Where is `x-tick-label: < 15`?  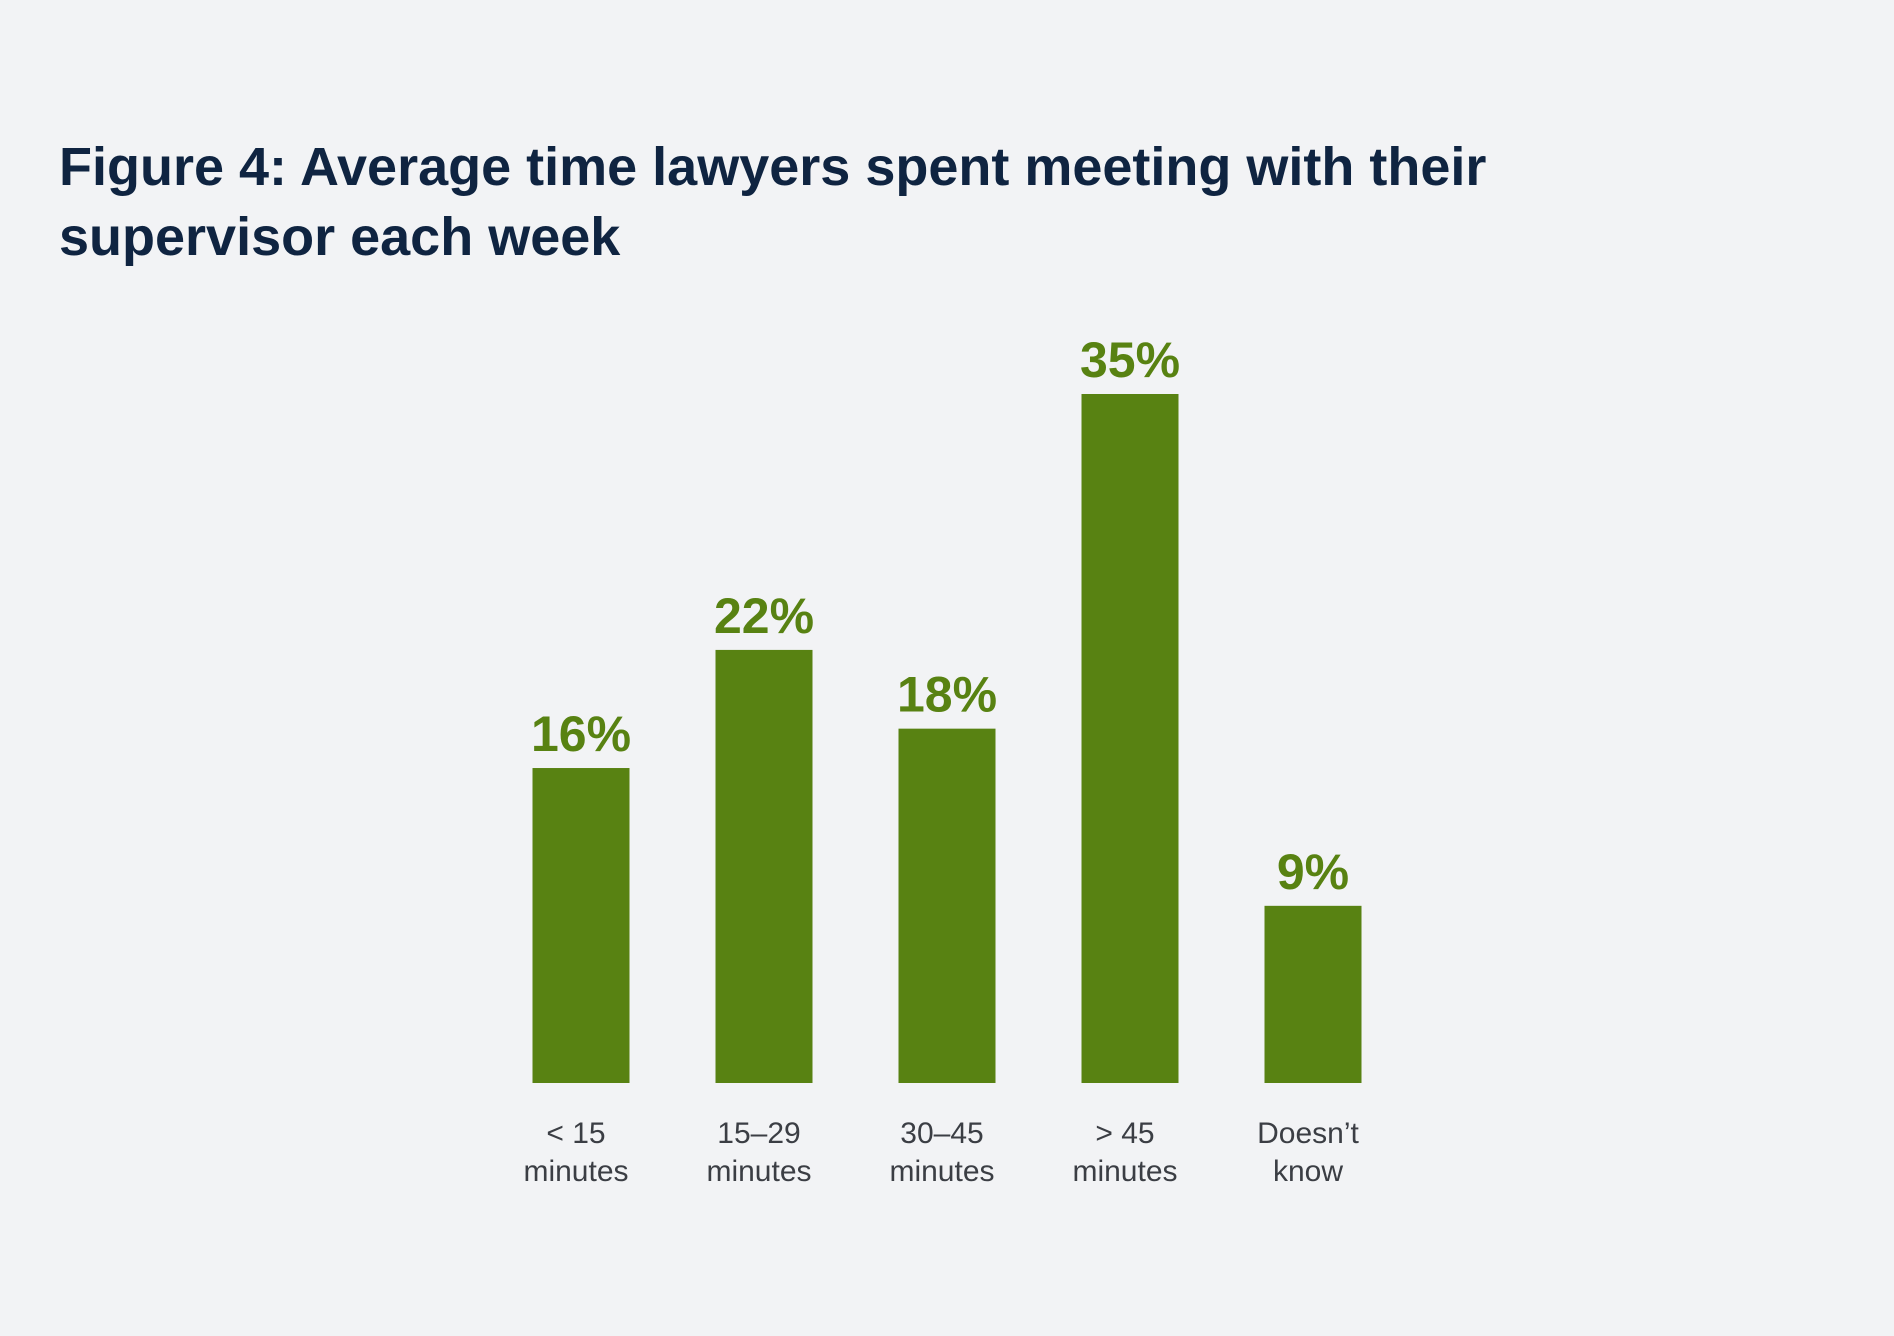
x-tick-label: < 15 is located at coordinates (575, 1133).